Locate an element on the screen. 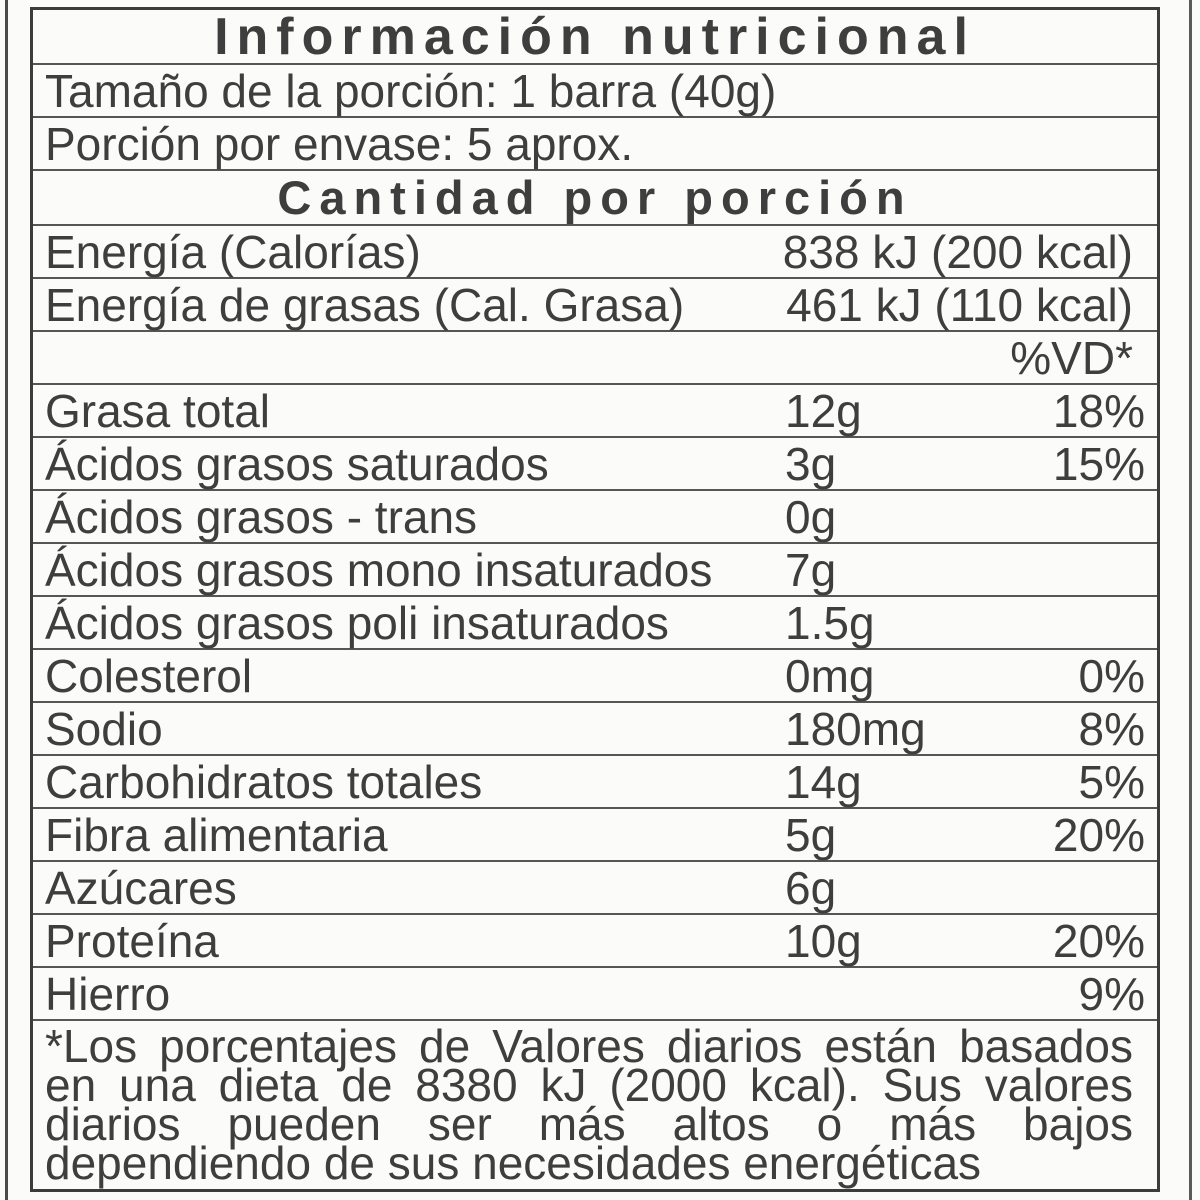  nutrient-amount: 14g is located at coordinates (823, 781).